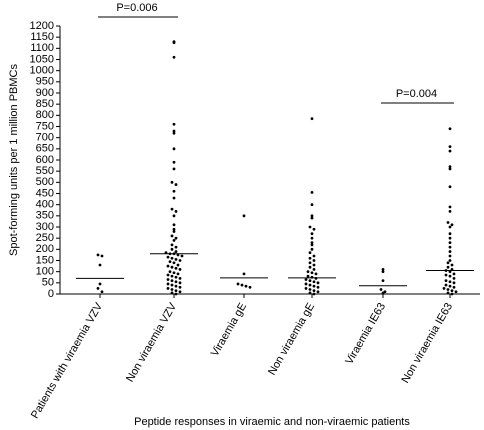  I want to click on x-tick-label: Non viraemia VZV, so click(151, 342).